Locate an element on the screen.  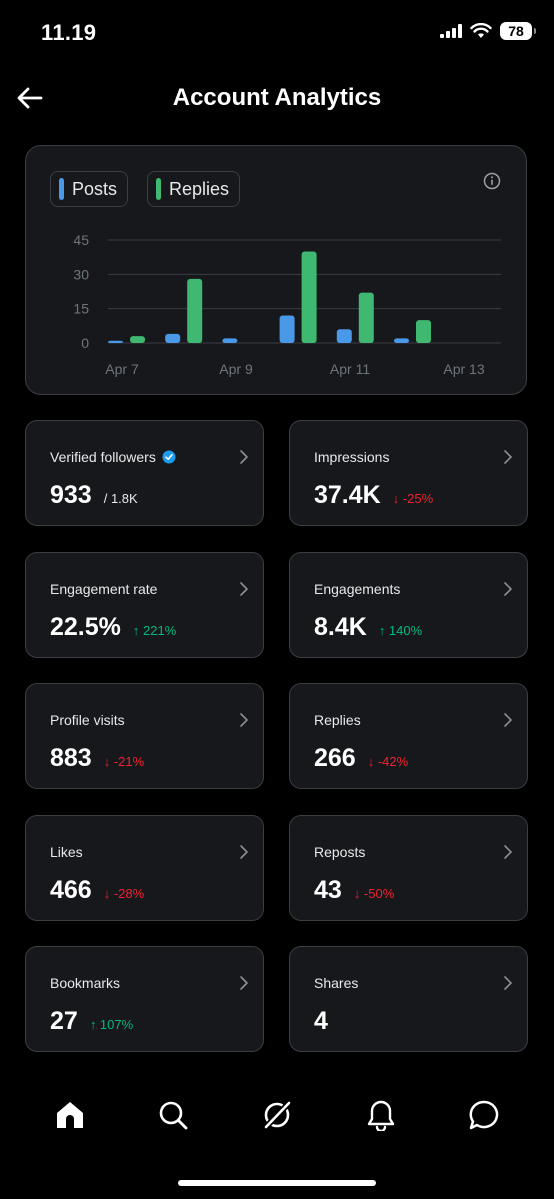
stat-value: 43 is located at coordinates (328, 890).